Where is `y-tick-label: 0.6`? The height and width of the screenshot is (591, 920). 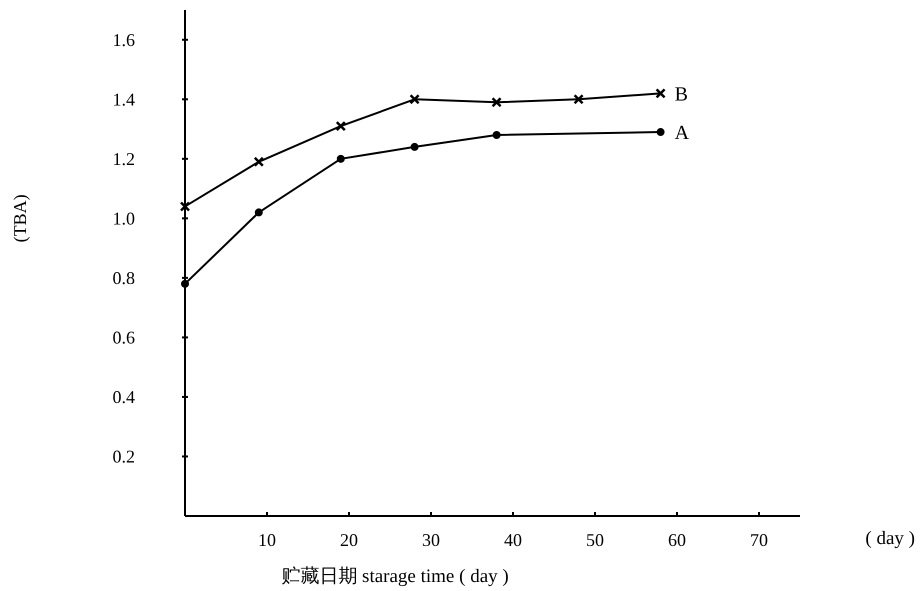
y-tick-label: 0.6 is located at coordinates (123, 337).